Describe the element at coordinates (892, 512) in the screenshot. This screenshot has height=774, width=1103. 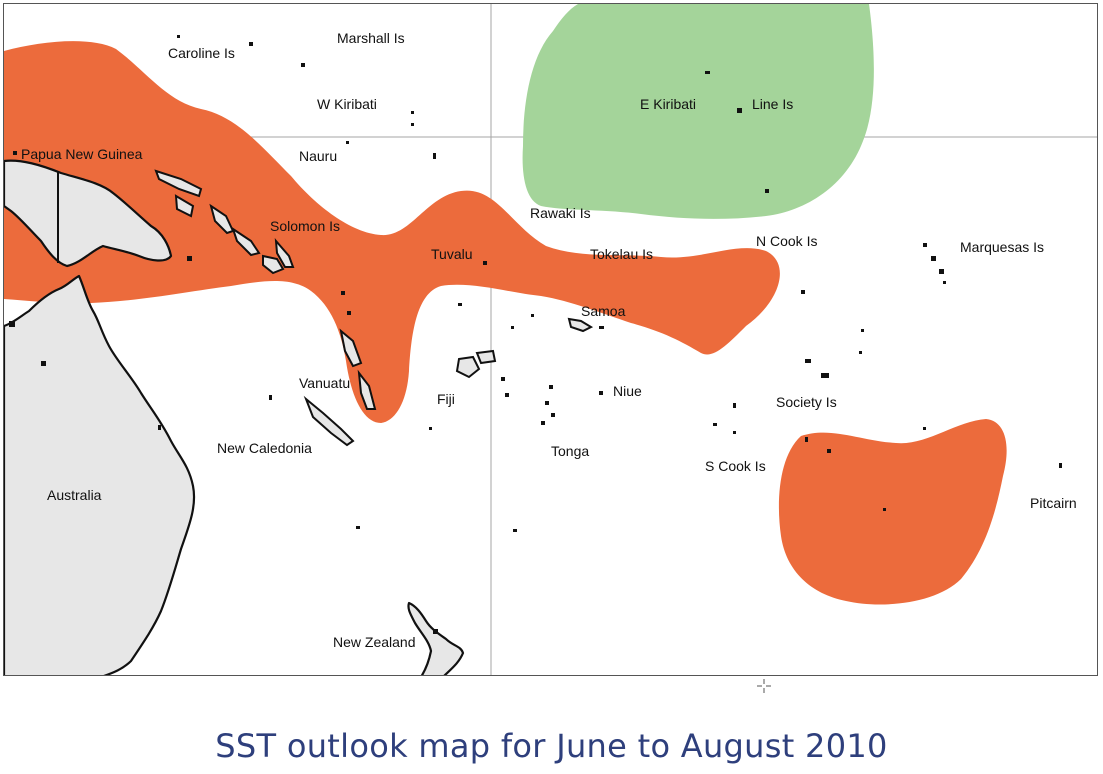
I see `above-normal-region-south-east` at that location.